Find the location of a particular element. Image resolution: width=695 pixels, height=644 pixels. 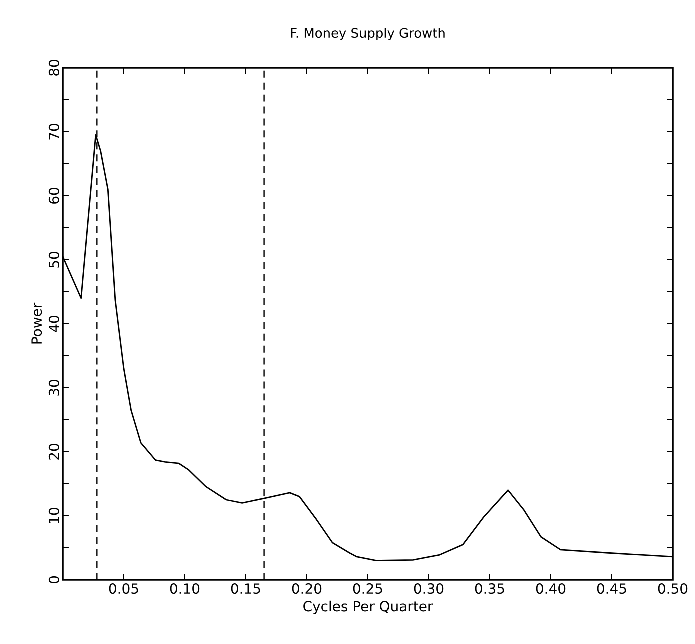

y-tick-label: 50 is located at coordinates (54, 260).